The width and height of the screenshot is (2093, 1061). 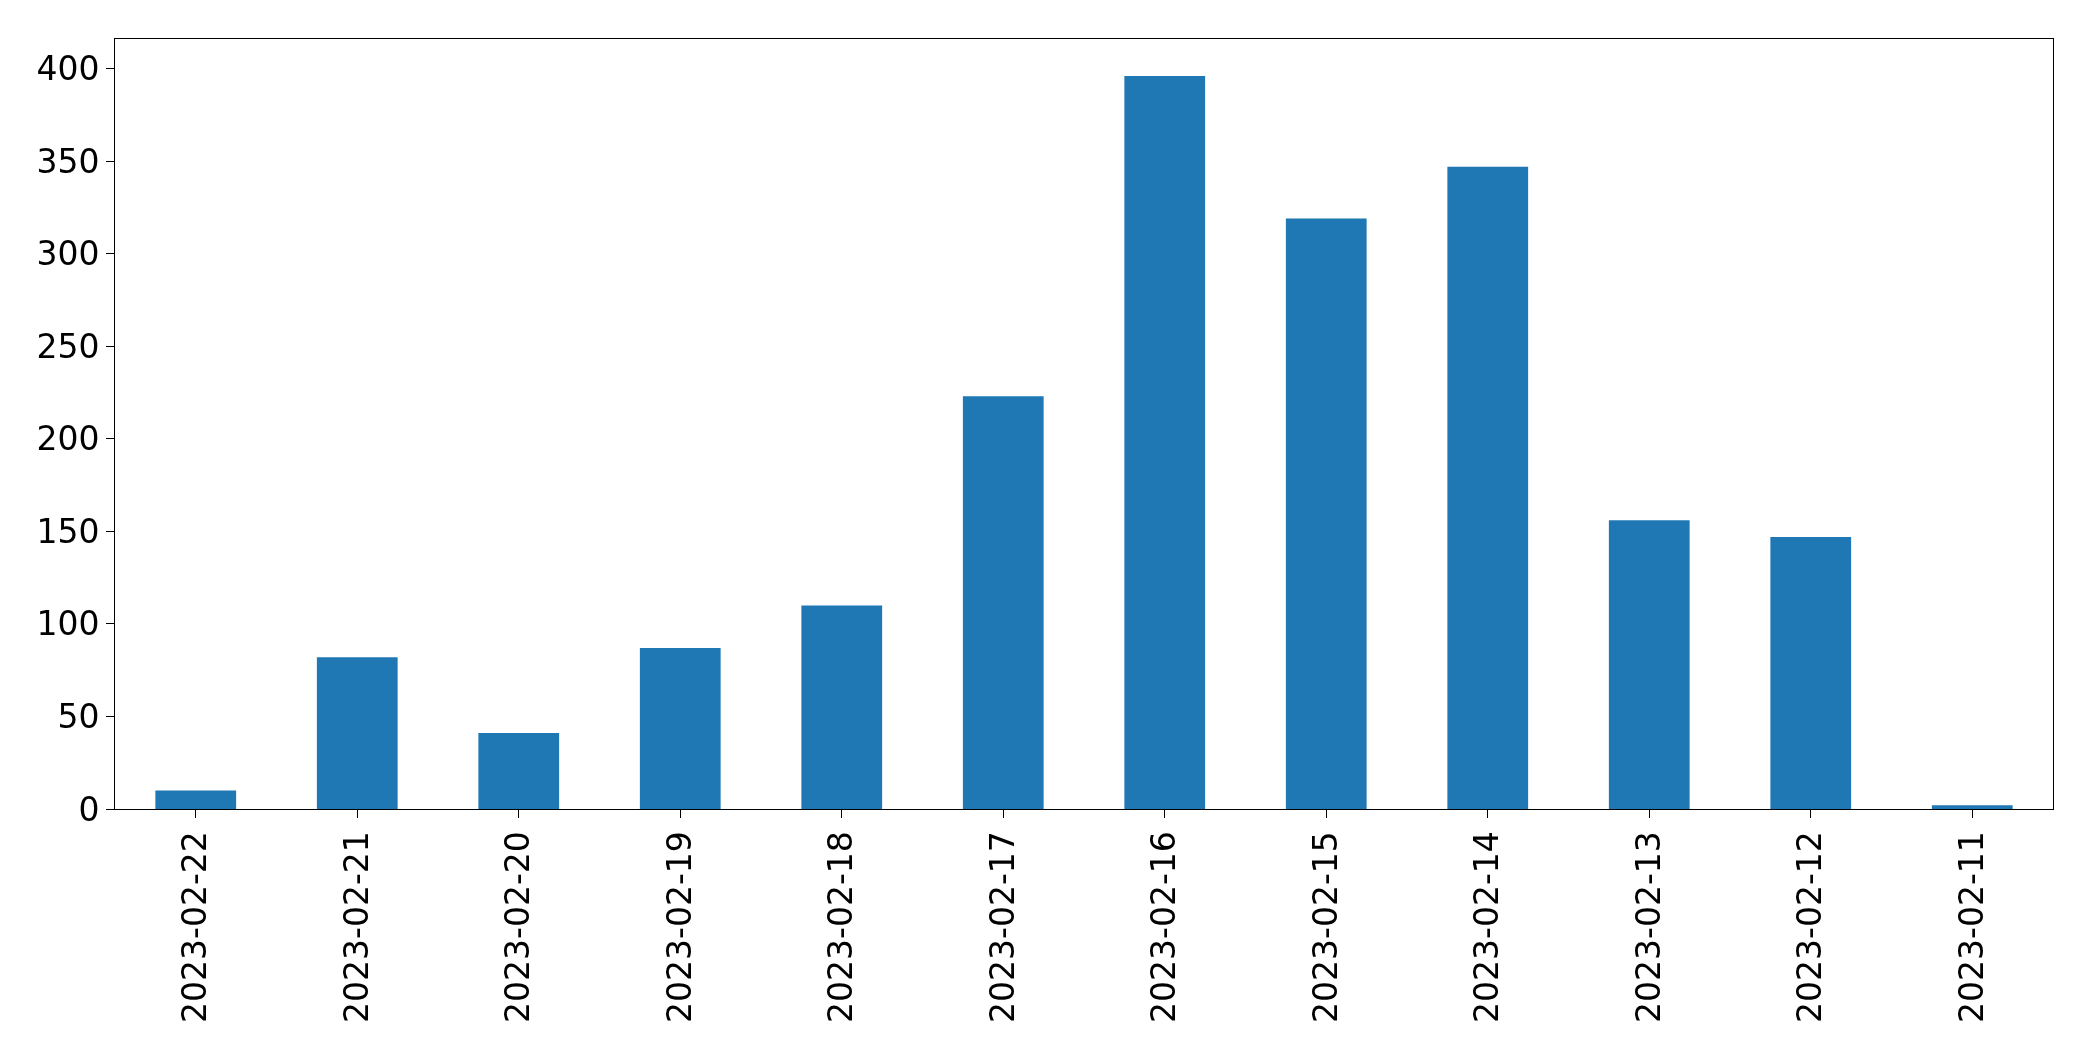 I want to click on y-tick-label: 350, so click(x=68, y=161).